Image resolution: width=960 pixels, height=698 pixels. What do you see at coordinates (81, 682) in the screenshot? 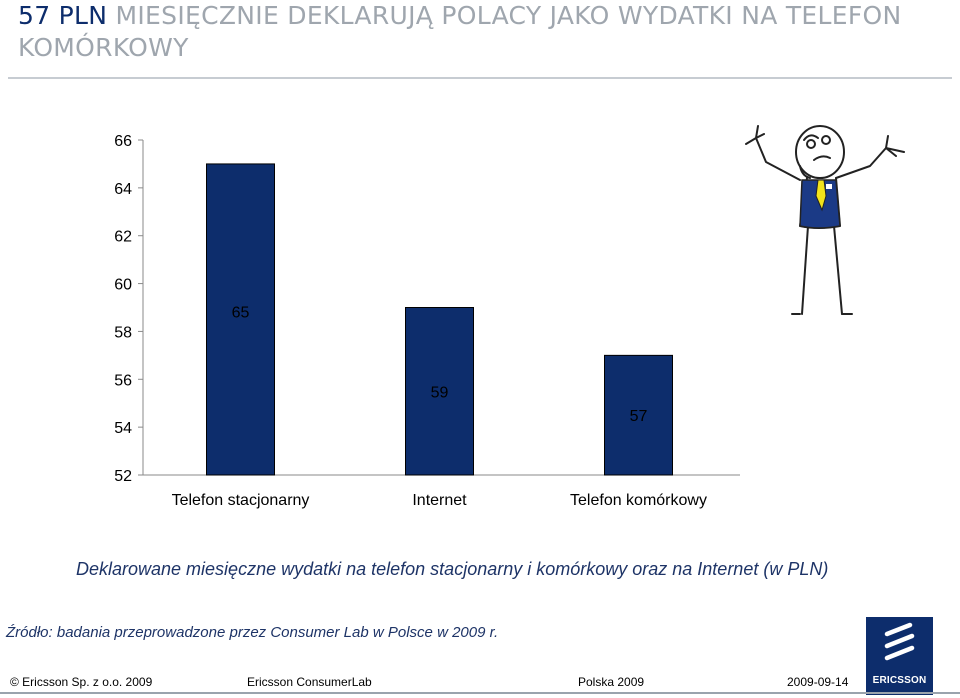
I see `footer-company: © Ericsson Sp. z o.o. 2009` at bounding box center [81, 682].